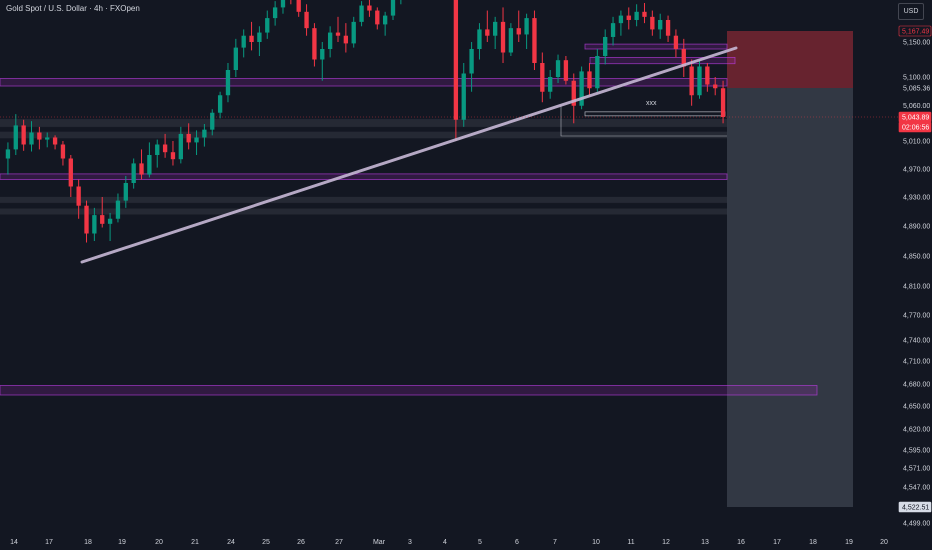 Image resolution: width=932 pixels, height=550 pixels. What do you see at coordinates (122, 542) in the screenshot?
I see `x-axis-tick-label: 19` at bounding box center [122, 542].